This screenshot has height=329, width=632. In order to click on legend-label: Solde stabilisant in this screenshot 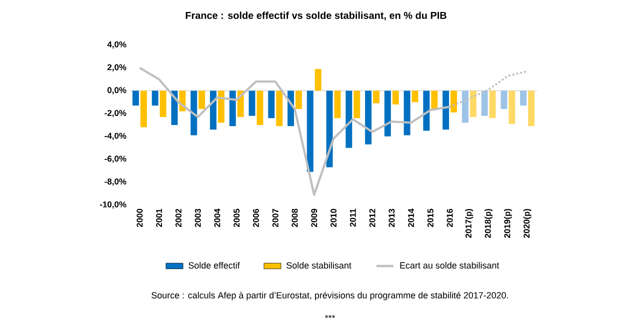, I will do `click(319, 265)`.